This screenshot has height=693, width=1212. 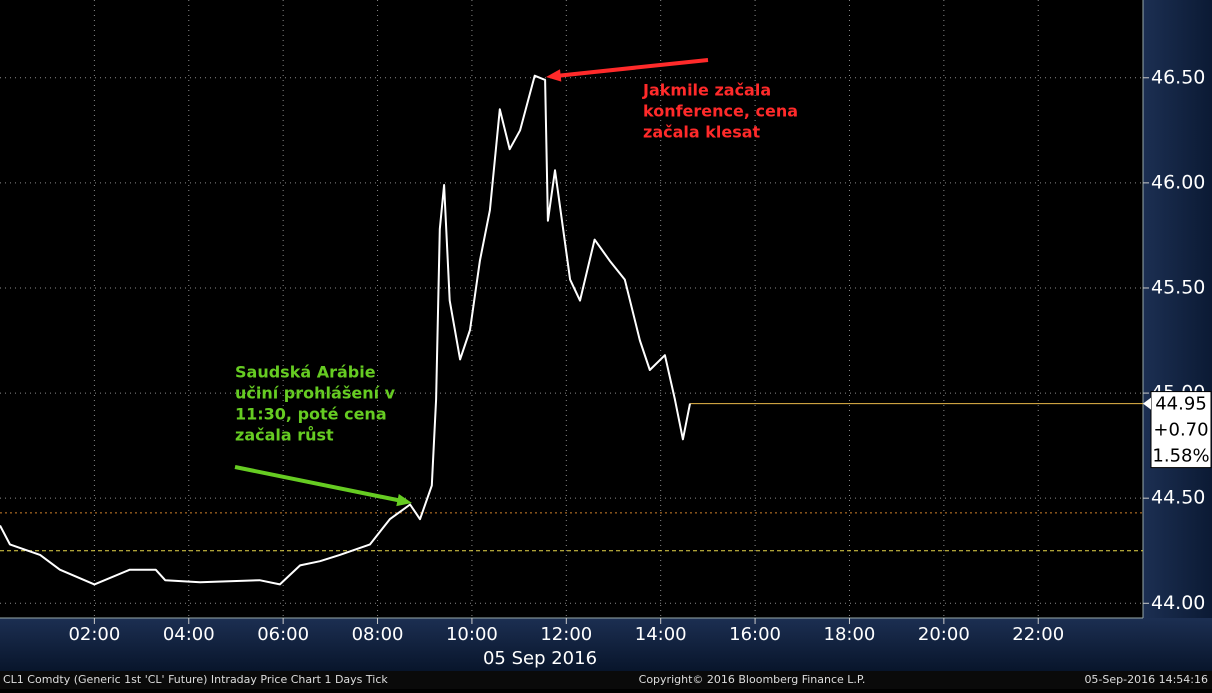 What do you see at coordinates (606, 644) in the screenshot?
I see `x-axis-panel` at bounding box center [606, 644].